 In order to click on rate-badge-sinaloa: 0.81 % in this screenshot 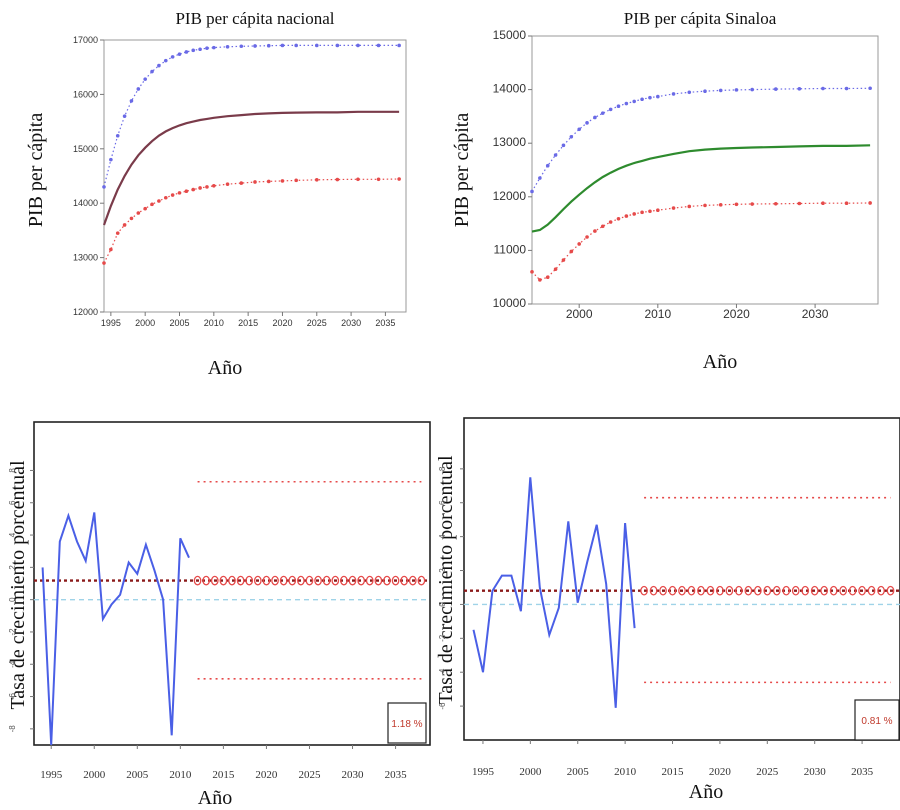, I will do `click(876, 721)`.